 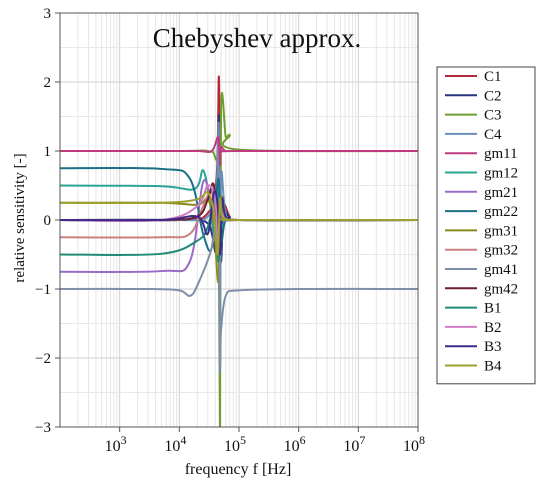 What do you see at coordinates (48, 14) in the screenshot?
I see `y-tick-label: 3` at bounding box center [48, 14].